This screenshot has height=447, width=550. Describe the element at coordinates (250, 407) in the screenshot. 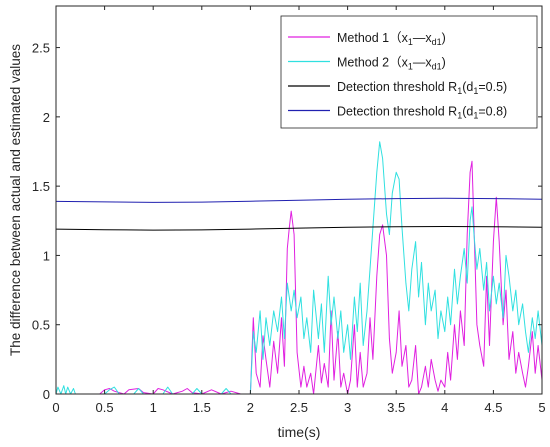

I see `x-tick-label: 2` at that location.